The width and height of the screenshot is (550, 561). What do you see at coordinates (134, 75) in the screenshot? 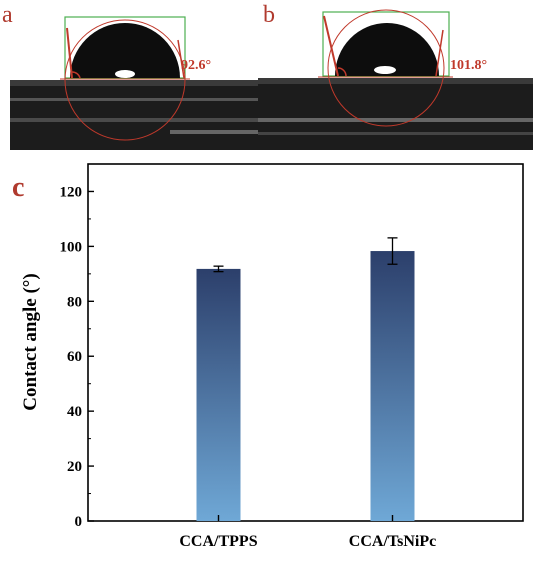
I see `droplet-photo-a` at bounding box center [134, 75].